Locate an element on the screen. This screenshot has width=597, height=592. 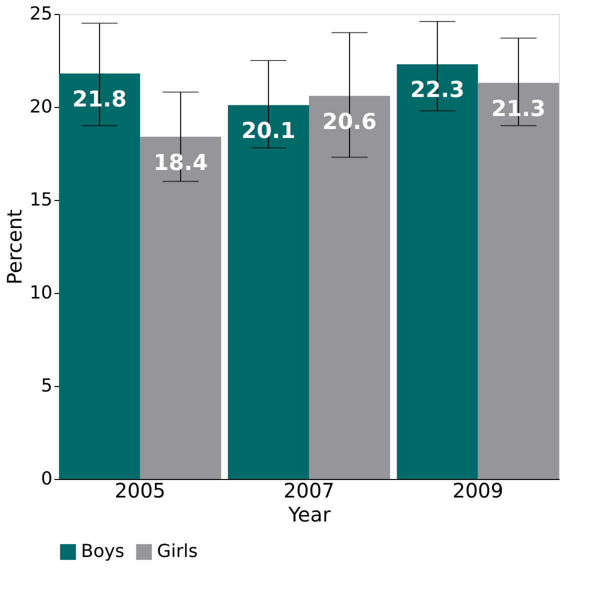
y-tick-label: 0 is located at coordinates (46, 479).